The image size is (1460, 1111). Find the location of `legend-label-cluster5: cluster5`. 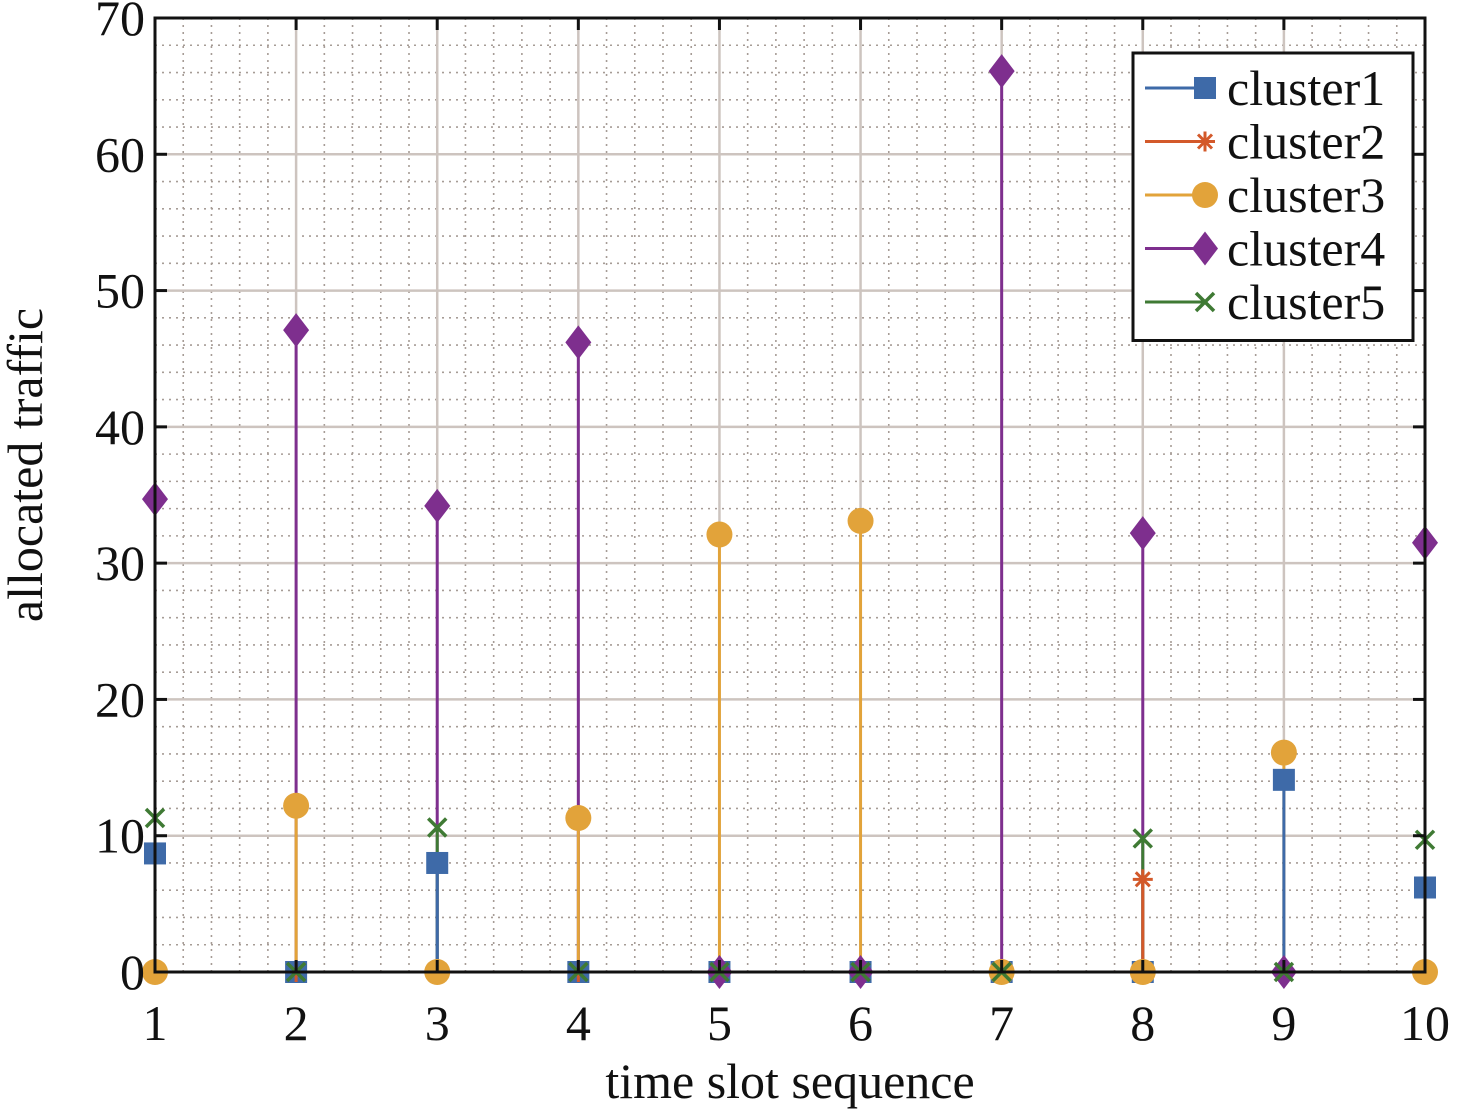

legend-label-cluster5: cluster5 is located at coordinates (1306, 302).